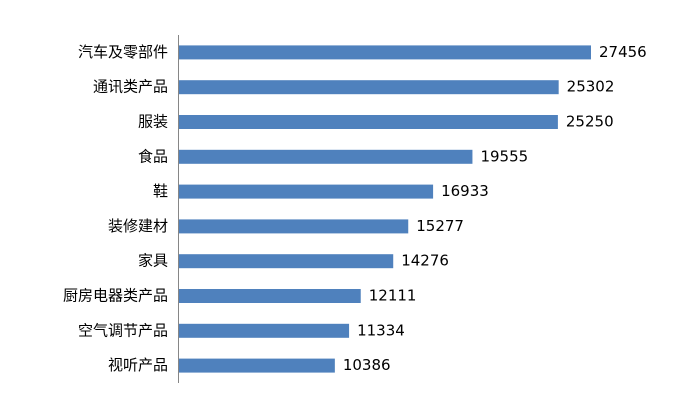 The width and height of the screenshot is (700, 419). Describe the element at coordinates (367, 365) in the screenshot. I see `value-label: 10386` at that location.